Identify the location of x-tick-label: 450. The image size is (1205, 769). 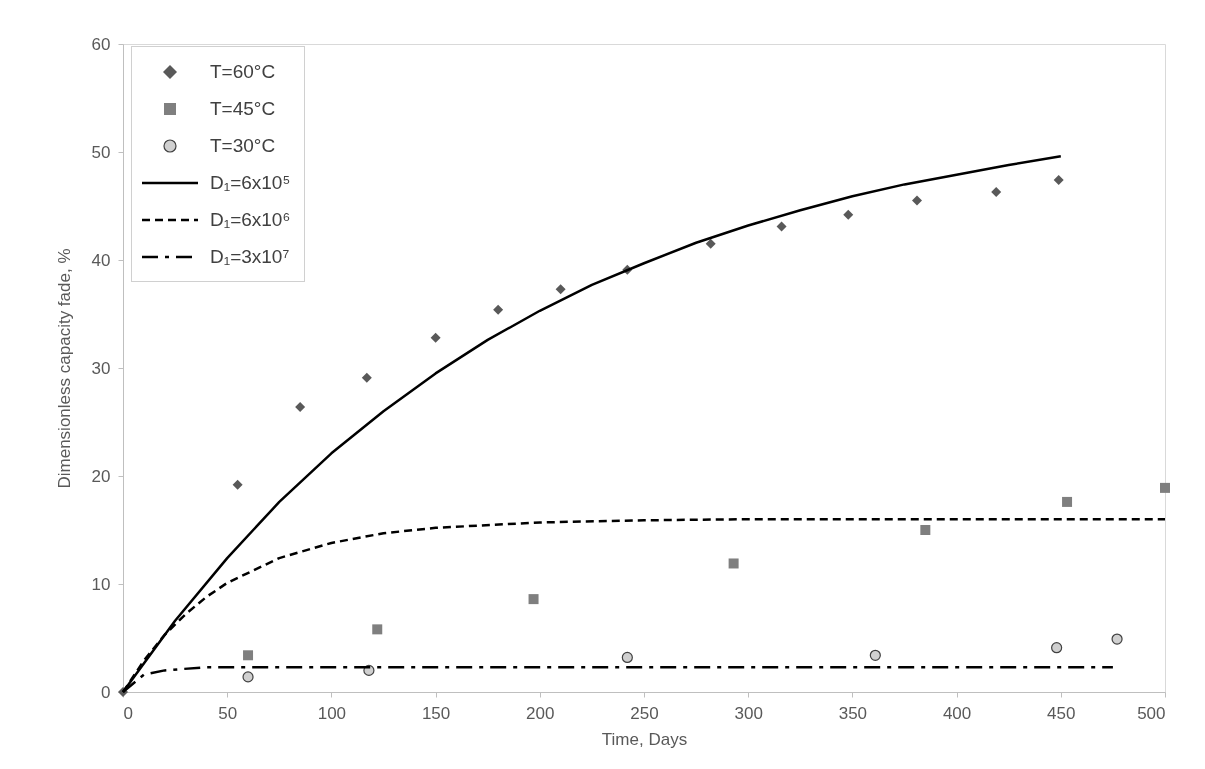
(1061, 713).